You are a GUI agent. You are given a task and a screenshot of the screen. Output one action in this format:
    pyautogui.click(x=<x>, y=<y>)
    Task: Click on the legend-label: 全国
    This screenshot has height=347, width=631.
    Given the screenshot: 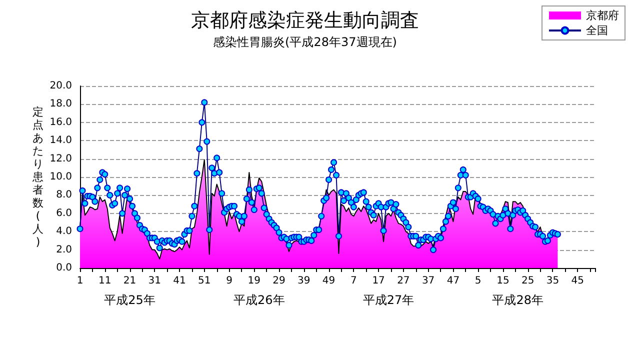 What is the action you would take?
    pyautogui.click(x=597, y=30)
    